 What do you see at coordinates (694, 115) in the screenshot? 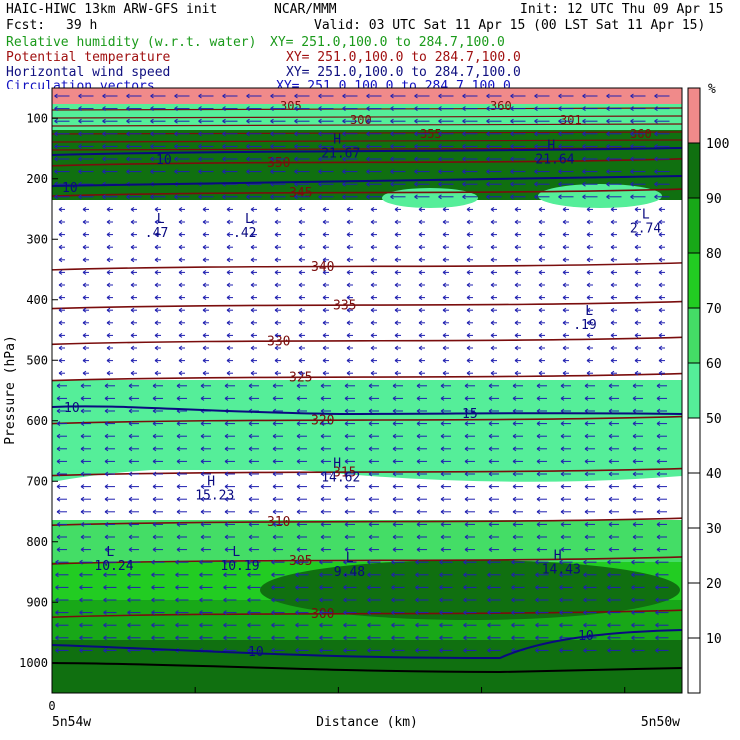
I see `colorbar-band` at bounding box center [694, 115].